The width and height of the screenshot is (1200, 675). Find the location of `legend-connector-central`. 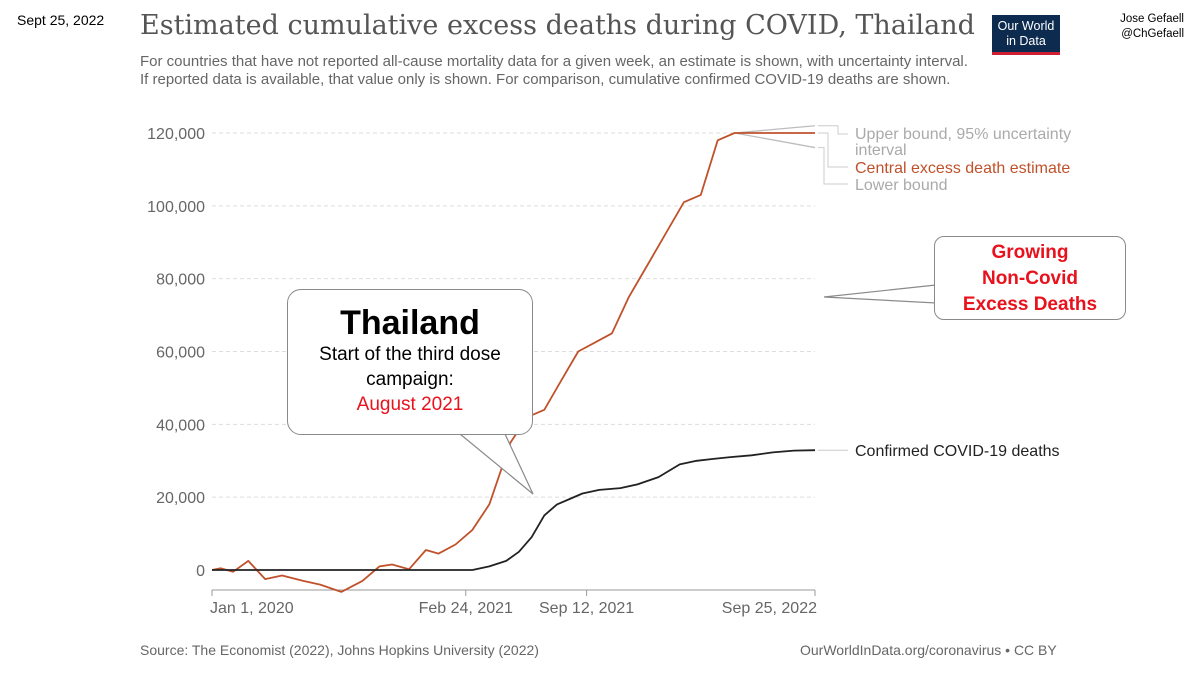

legend-connector-central is located at coordinates (833, 150).